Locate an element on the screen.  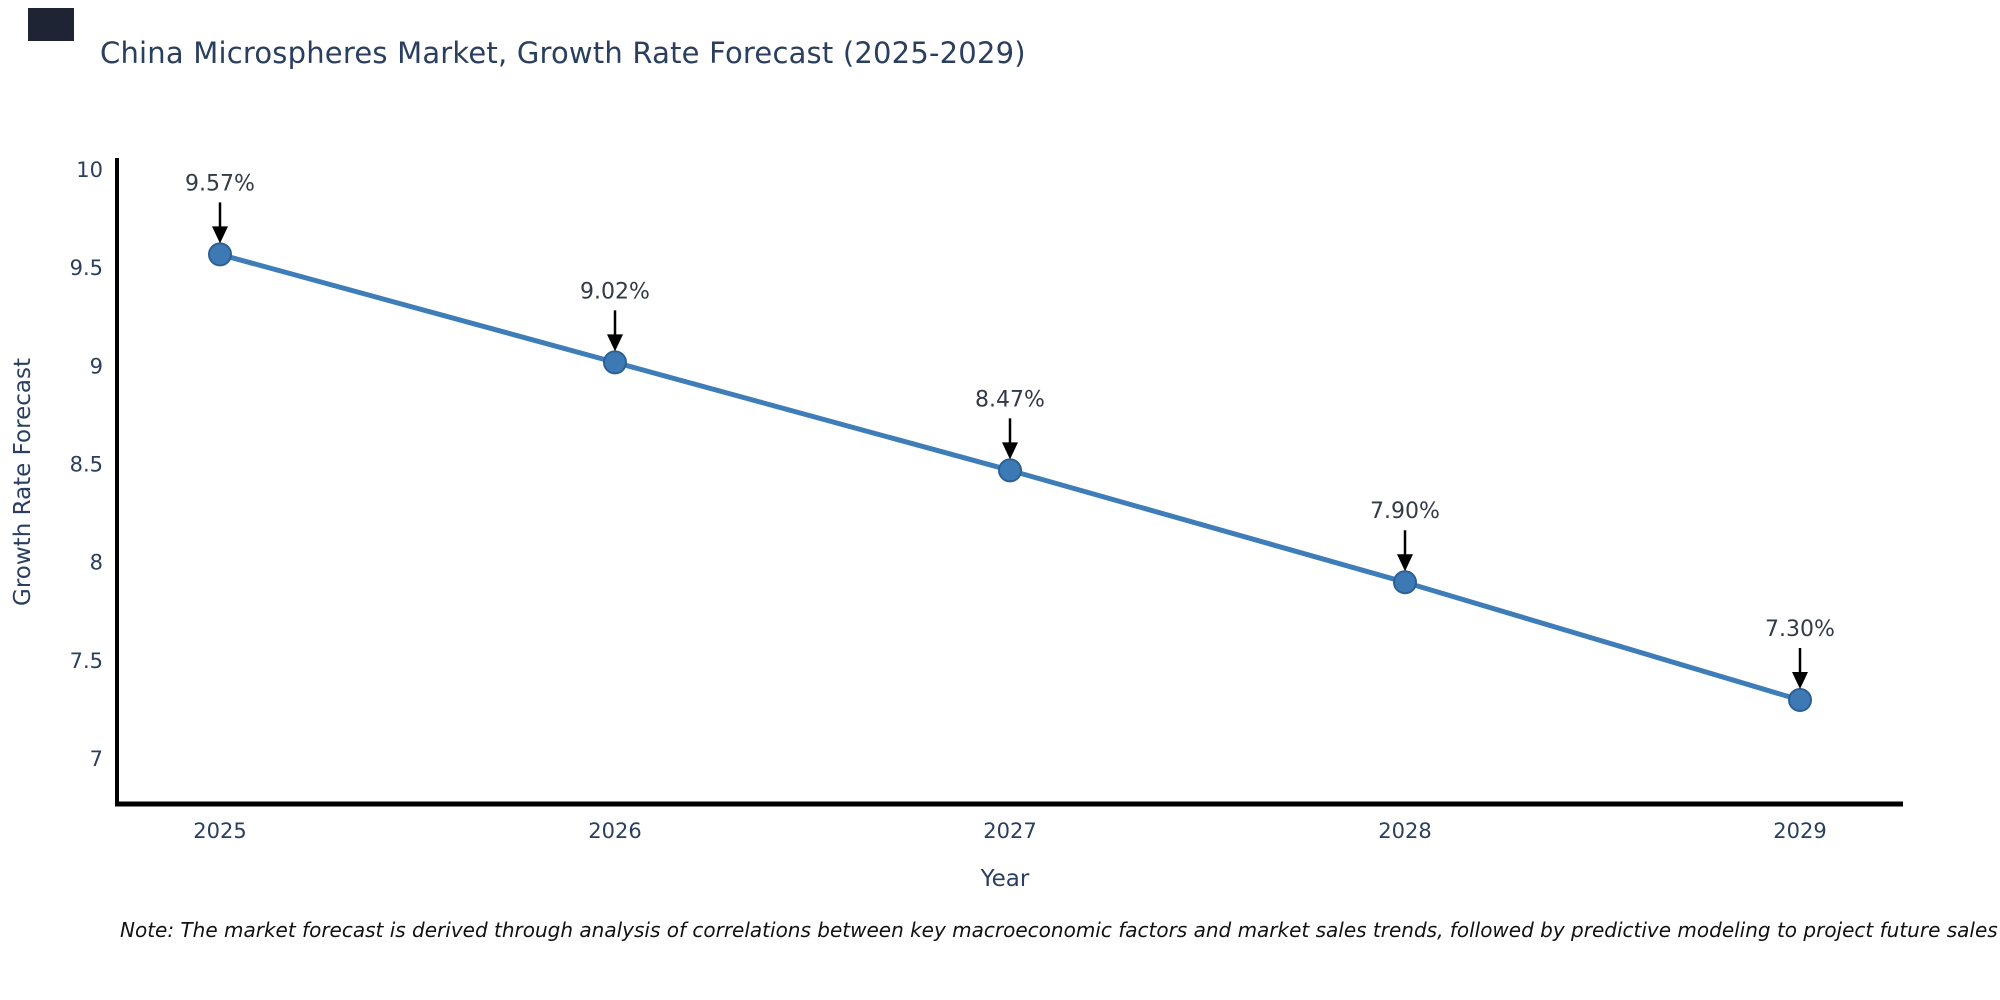
y-tick-label: 9 is located at coordinates (96, 366).